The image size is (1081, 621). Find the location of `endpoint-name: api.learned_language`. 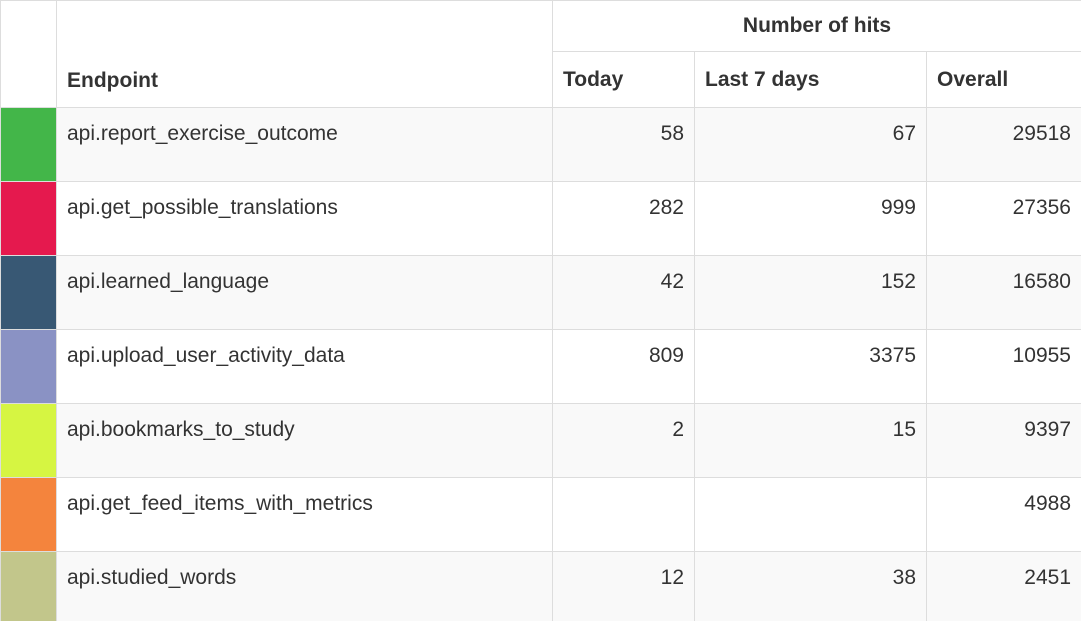

endpoint-name: api.learned_language is located at coordinates (304, 292).